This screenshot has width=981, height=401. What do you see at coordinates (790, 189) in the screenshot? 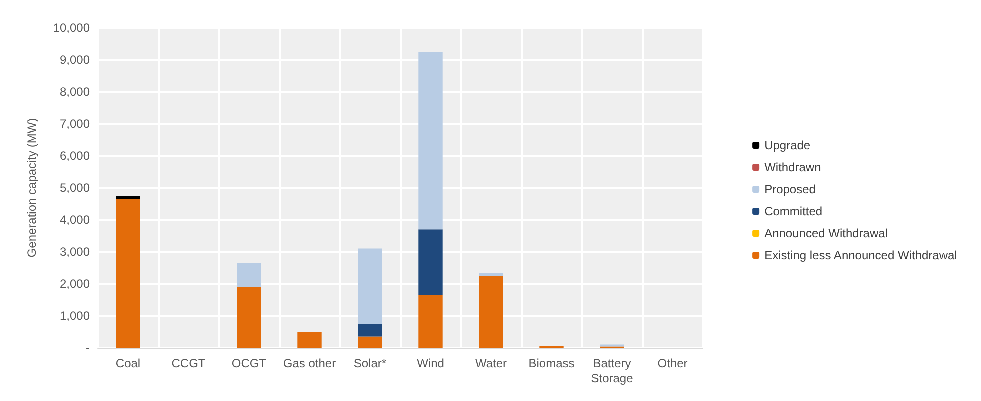
I see `legend-label: Proposed` at bounding box center [790, 189].